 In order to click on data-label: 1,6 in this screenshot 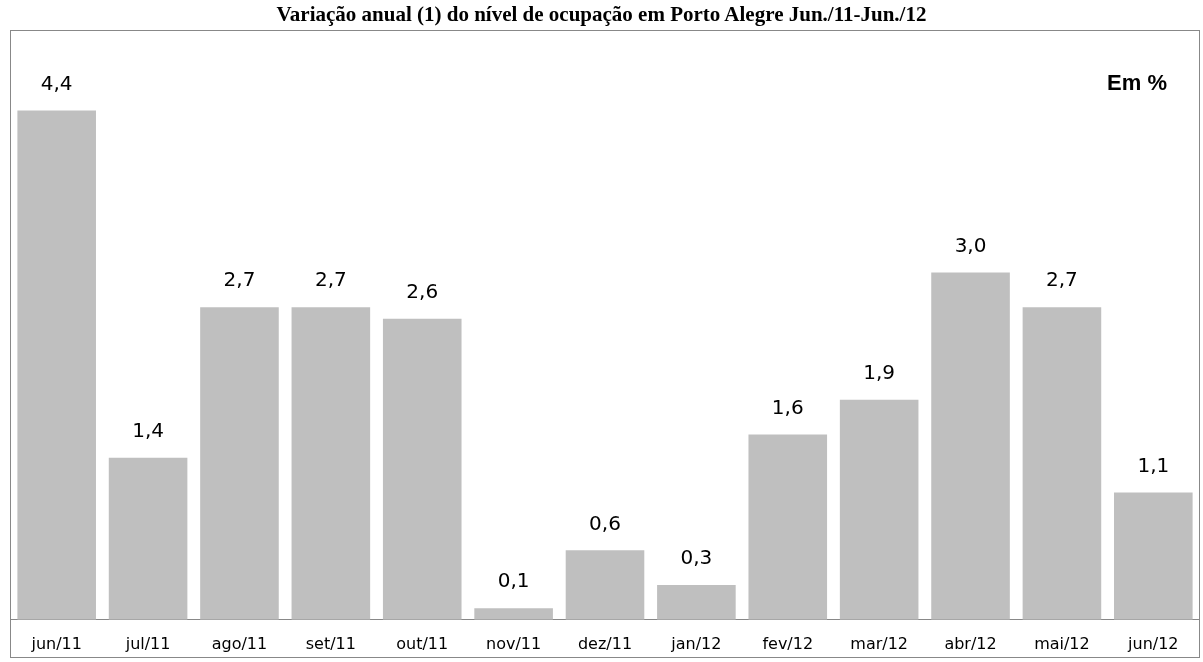, I will do `click(787, 406)`.